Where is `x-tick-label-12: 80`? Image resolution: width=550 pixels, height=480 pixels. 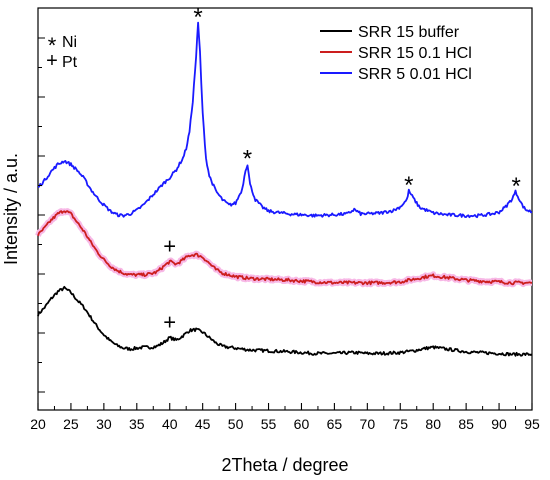
x-tick-label-12: 80 is located at coordinates (433, 424).